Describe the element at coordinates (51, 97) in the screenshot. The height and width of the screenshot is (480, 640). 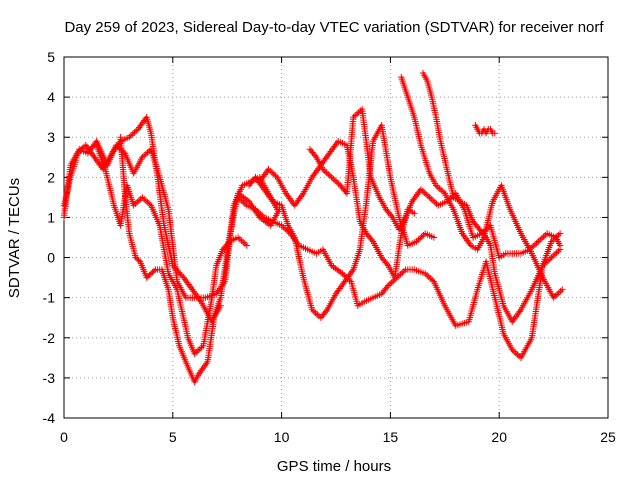
I see `y-tick-label: 4` at that location.